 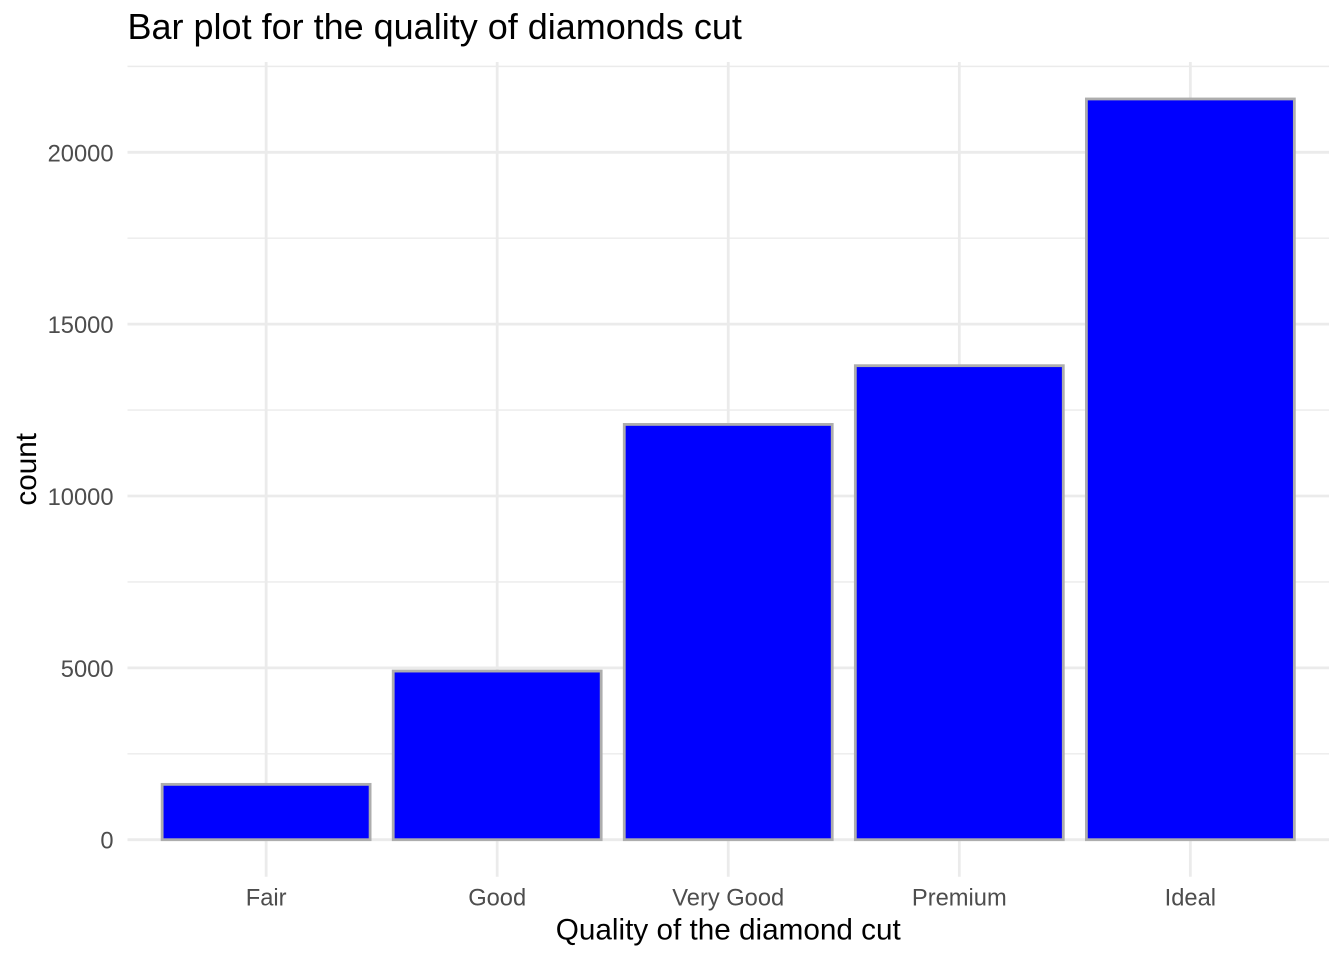 What do you see at coordinates (81, 498) in the screenshot?
I see `svg-text: 10000` at bounding box center [81, 498].